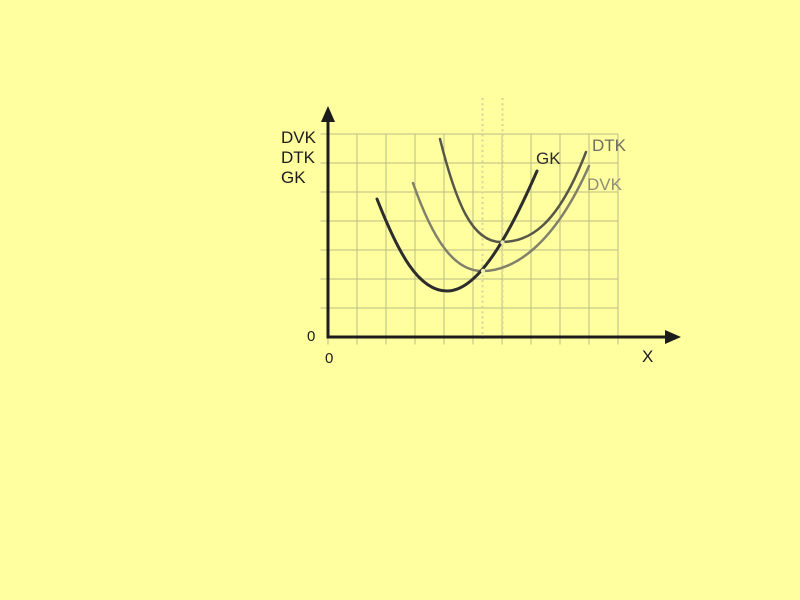  What do you see at coordinates (293, 177) in the screenshot?
I see `y-axis-title-line: GK` at bounding box center [293, 177].